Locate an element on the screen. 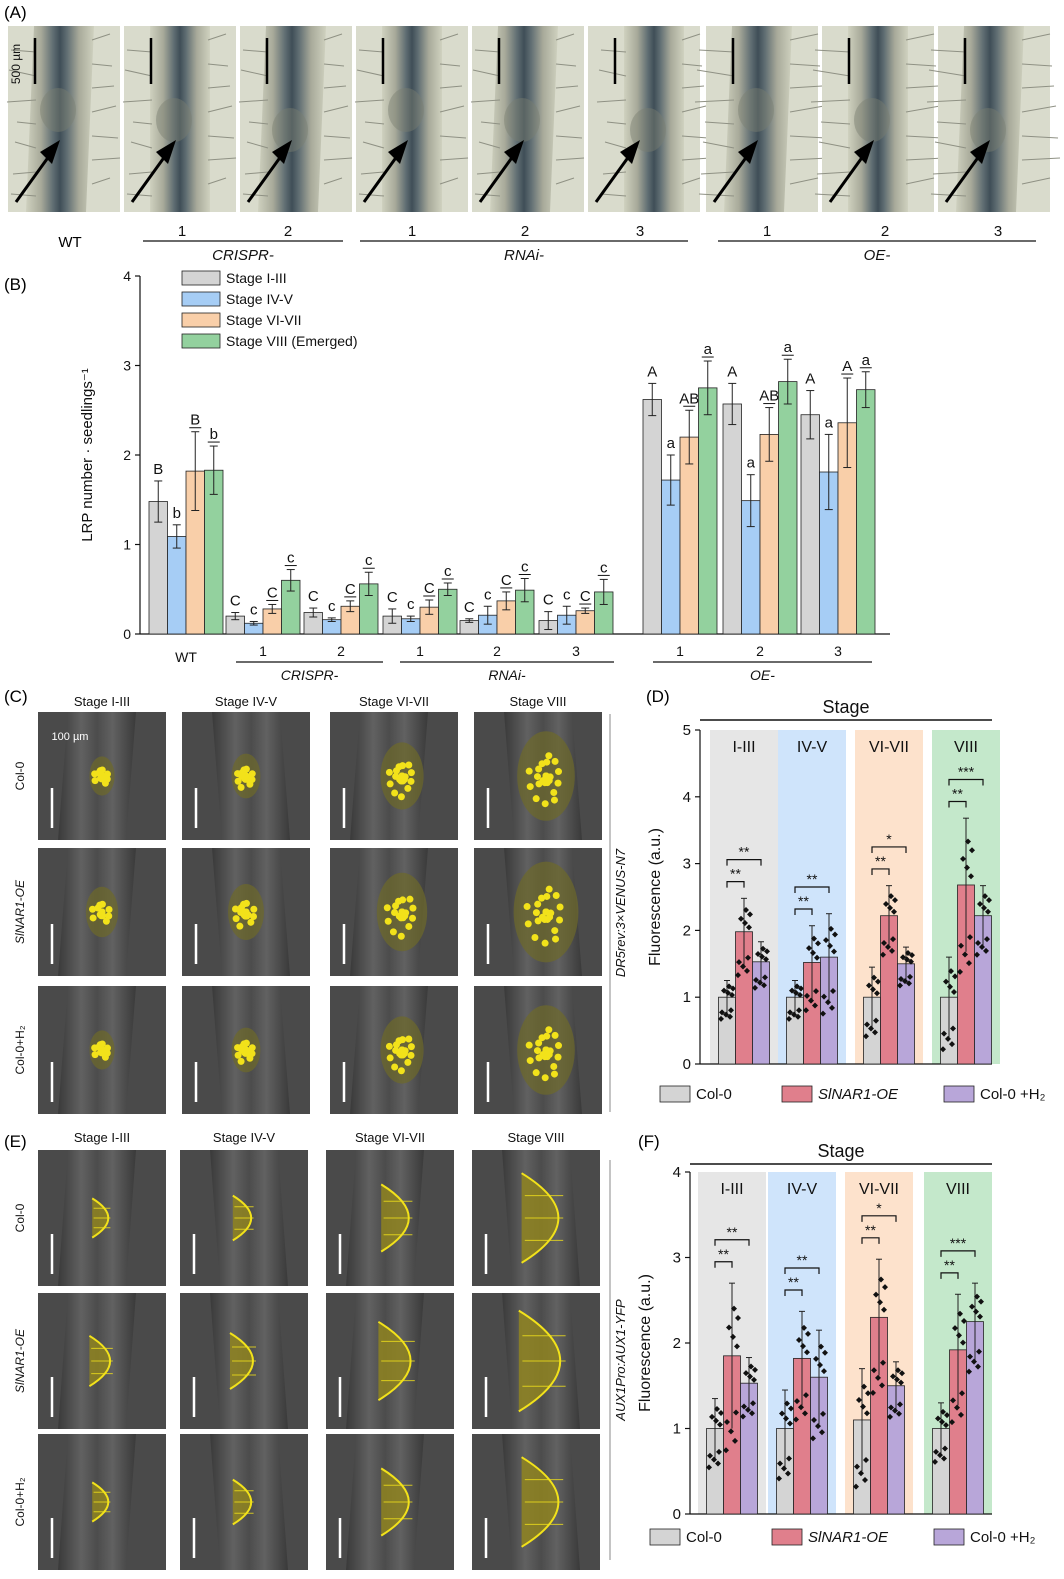 This screenshot has height=1579, width=1064. legend-label: Col-0 is located at coordinates (704, 1537).